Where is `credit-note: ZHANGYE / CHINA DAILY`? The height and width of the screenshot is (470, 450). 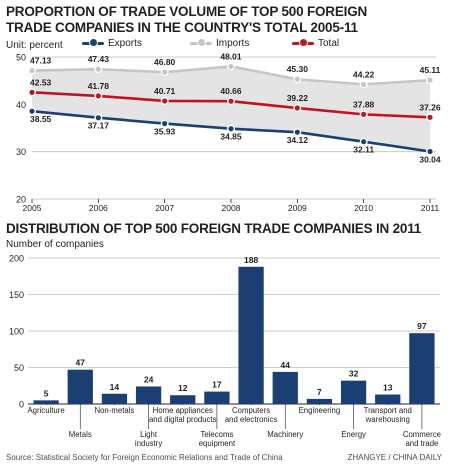
credit-note: ZHANGYE / CHINA DAILY is located at coordinates (394, 457).